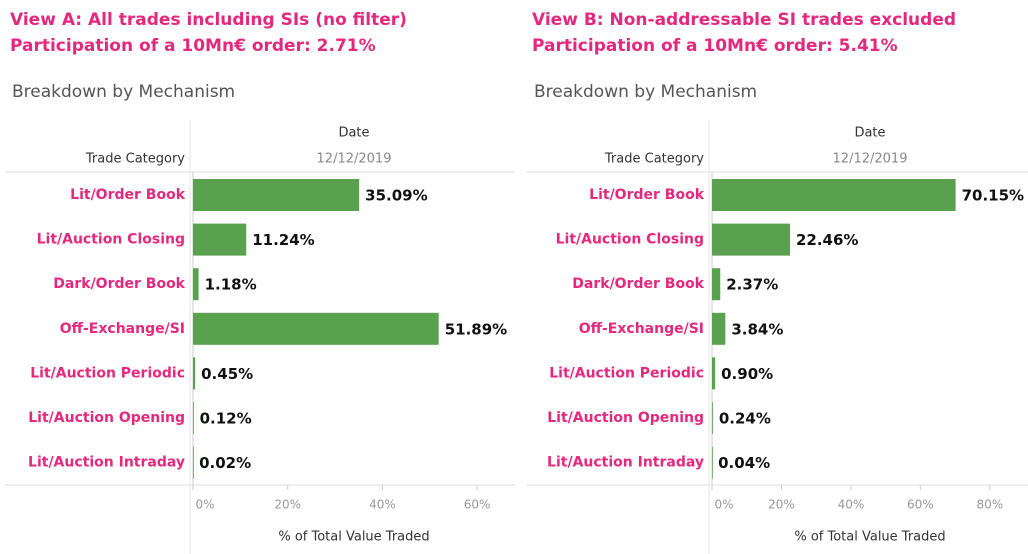 This screenshot has height=554, width=1028. What do you see at coordinates (225, 463) in the screenshot?
I see `value-label: 0.02%` at bounding box center [225, 463].